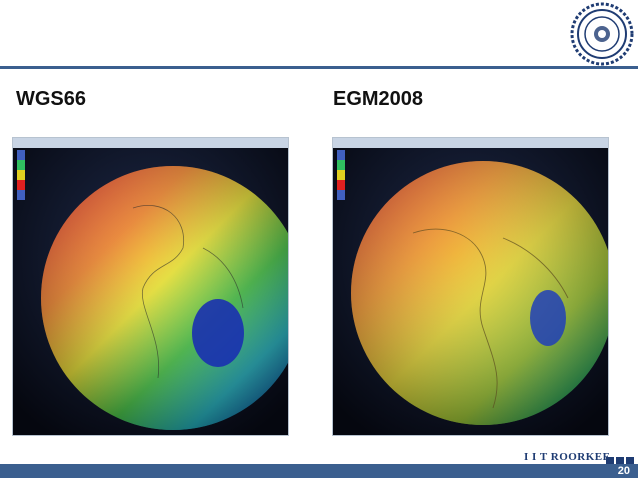 The width and height of the screenshot is (638, 478). I want to click on iit-roorkee-seal-icon, so click(602, 34).